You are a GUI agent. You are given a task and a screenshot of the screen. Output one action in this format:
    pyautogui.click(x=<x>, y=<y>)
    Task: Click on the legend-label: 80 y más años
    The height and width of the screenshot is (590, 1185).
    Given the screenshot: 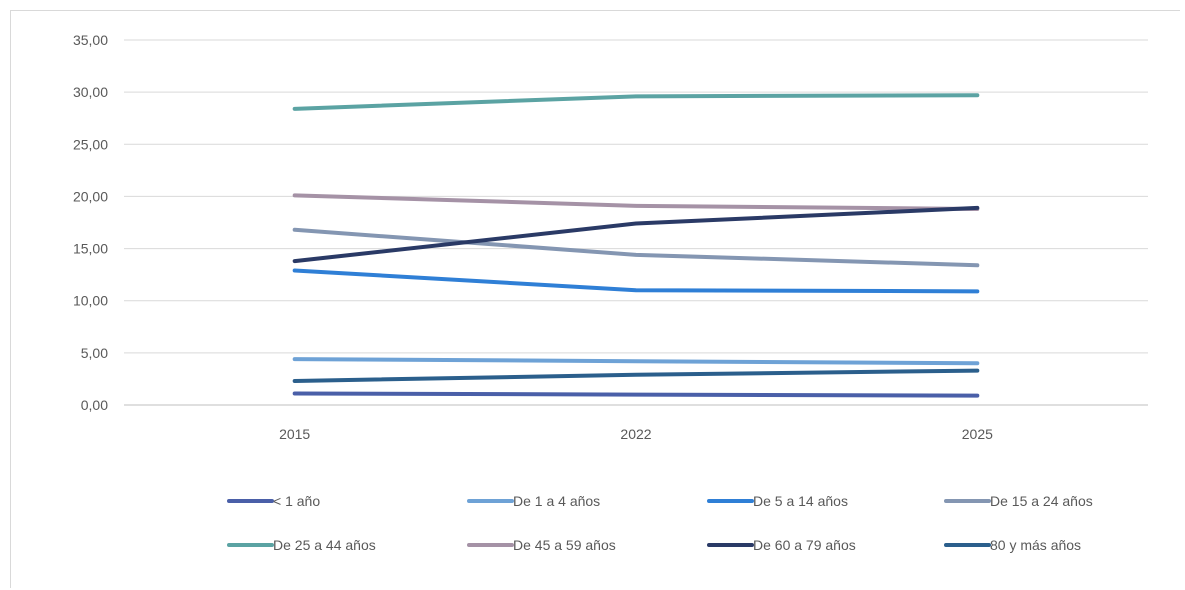 What is the action you would take?
    pyautogui.click(x=1035, y=545)
    